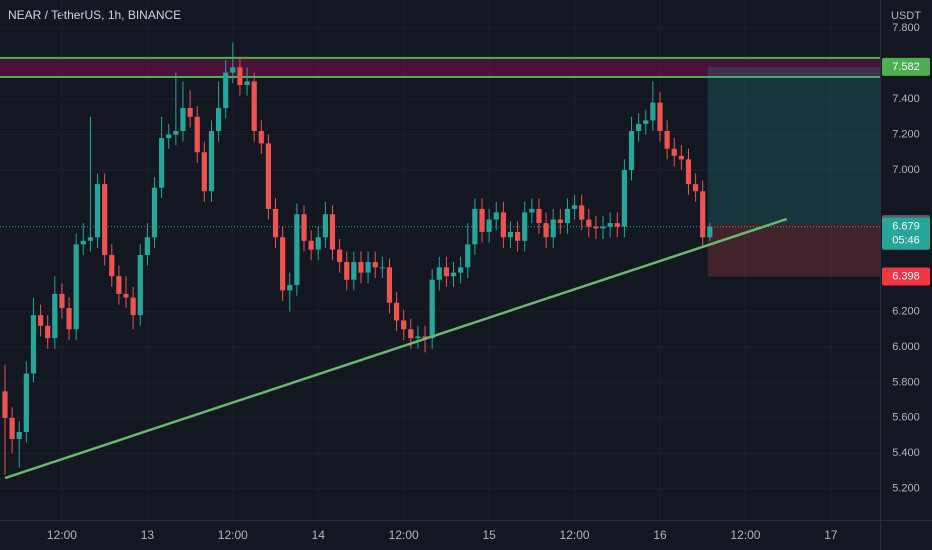 The width and height of the screenshot is (932, 550). I want to click on y-tick-label: 7.000, so click(906, 170).